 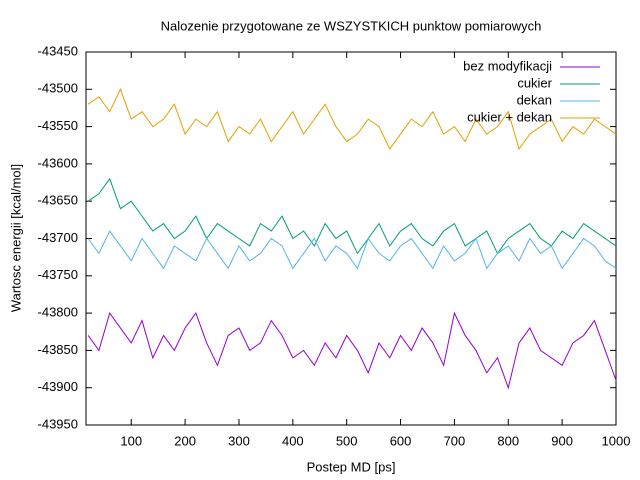 What do you see at coordinates (534, 99) in the screenshot?
I see `legend-label: dekan` at bounding box center [534, 99].